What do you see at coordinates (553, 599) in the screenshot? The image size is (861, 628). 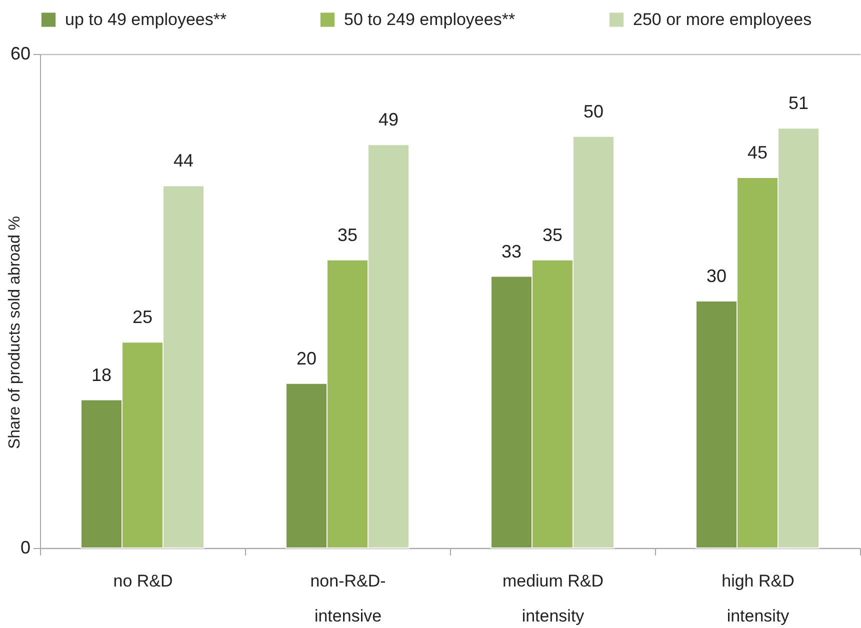 I see `x-tick-label: medium R&D intensity` at bounding box center [553, 599].